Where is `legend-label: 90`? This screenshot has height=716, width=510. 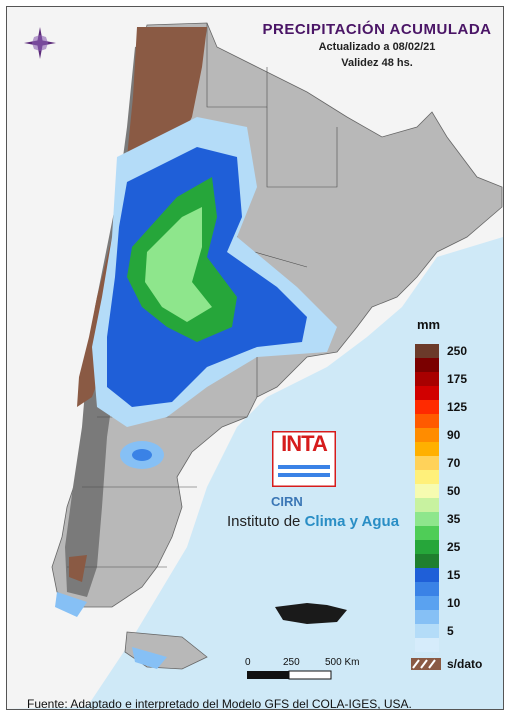
legend-label: 90 is located at coordinates (454, 435).